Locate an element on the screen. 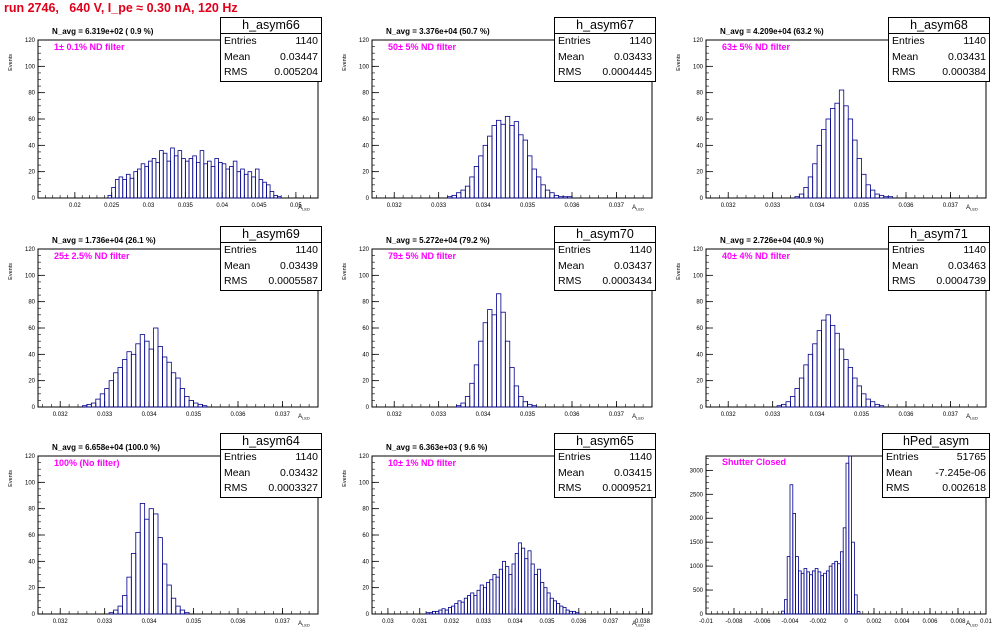 The width and height of the screenshot is (996, 637). stats-value-rms: 0.0003434 is located at coordinates (627, 281).